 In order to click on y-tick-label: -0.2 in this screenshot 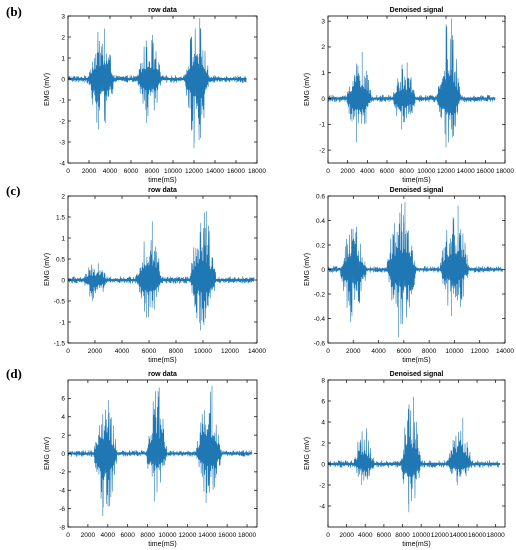, I will do `click(320, 294)`.